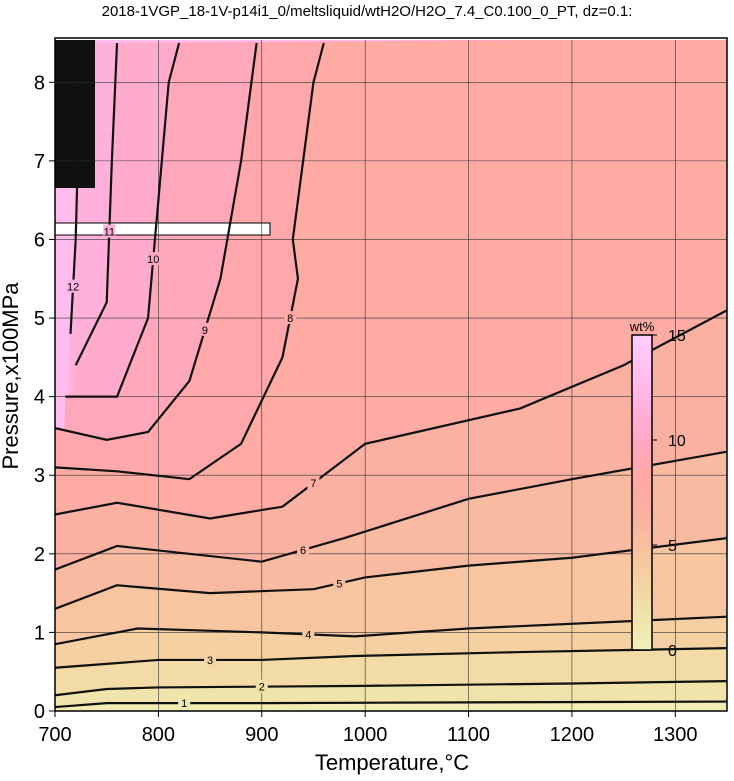  I want to click on contour-label: 5, so click(339, 584).